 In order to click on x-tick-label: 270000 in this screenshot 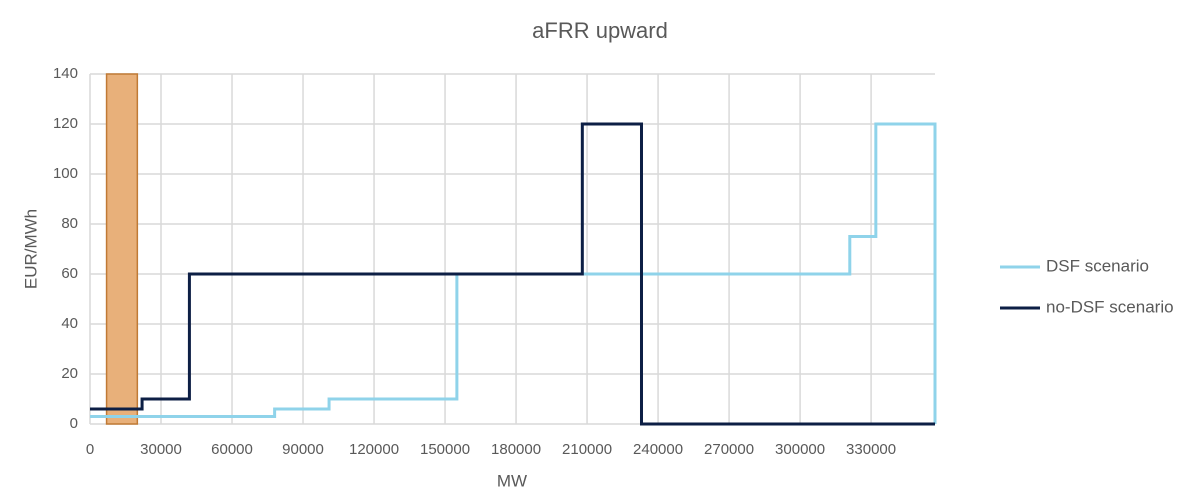, I will do `click(729, 449)`.